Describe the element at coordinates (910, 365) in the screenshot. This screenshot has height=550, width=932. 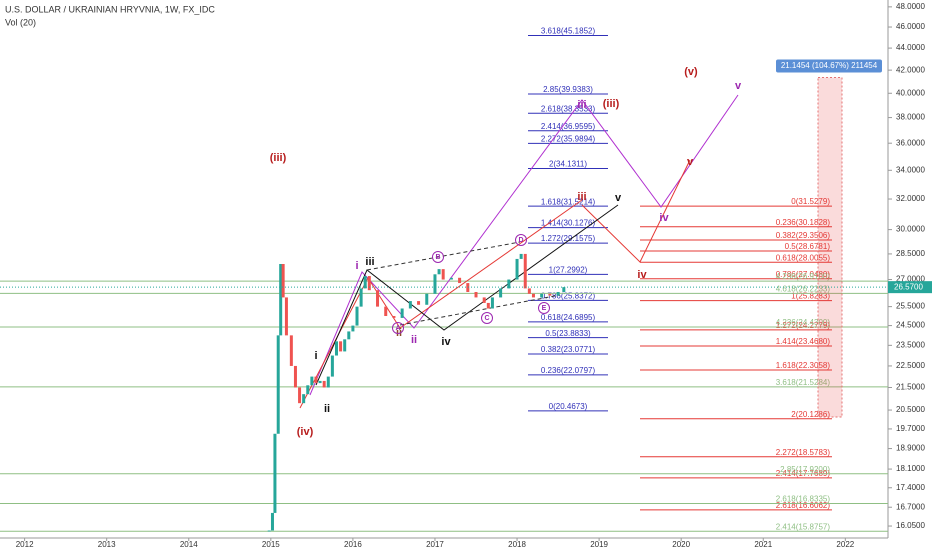
I see `y-tick-label: 22.5000` at that location.